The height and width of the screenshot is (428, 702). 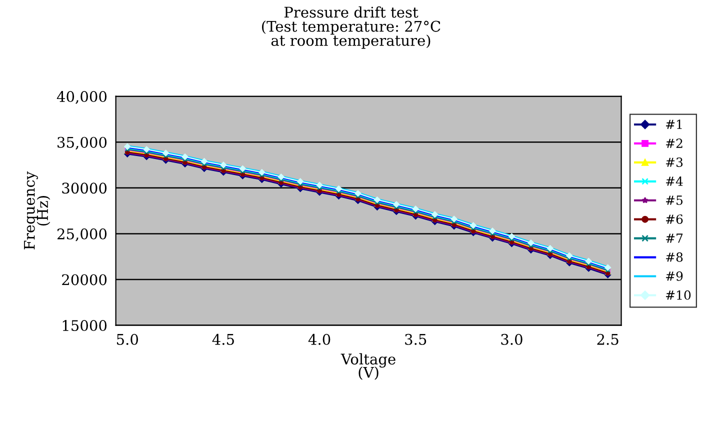 What do you see at coordinates (511, 339) in the screenshot?
I see `x-tick-label: 3.0` at bounding box center [511, 339].